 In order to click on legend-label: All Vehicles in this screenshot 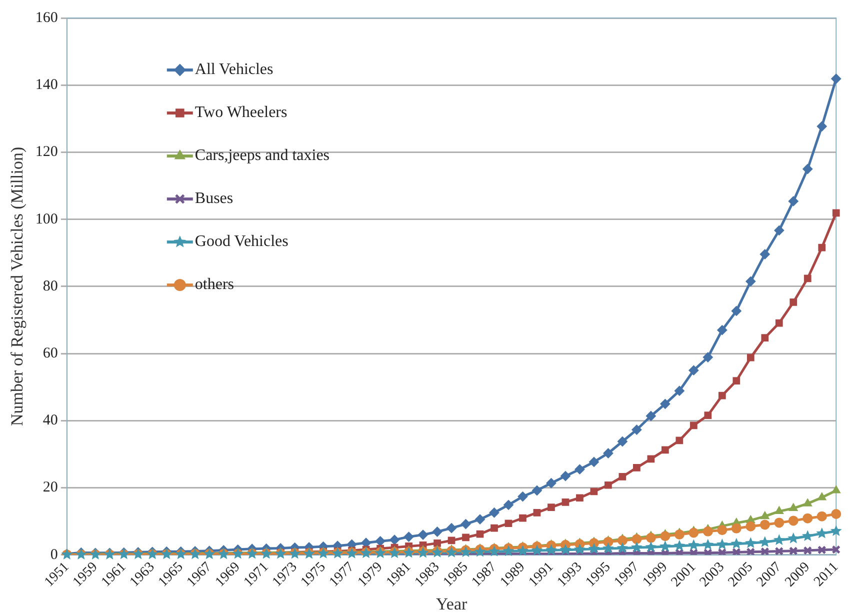, I will do `click(234, 69)`.